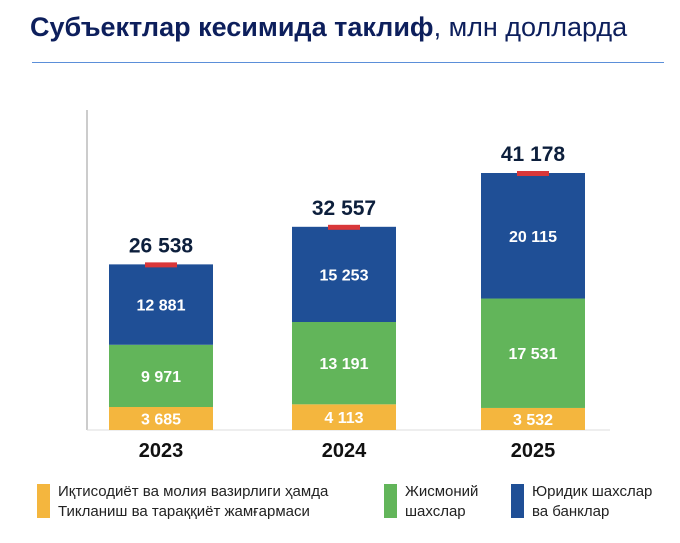  I want to click on segment-label: 13 191, so click(344, 364).